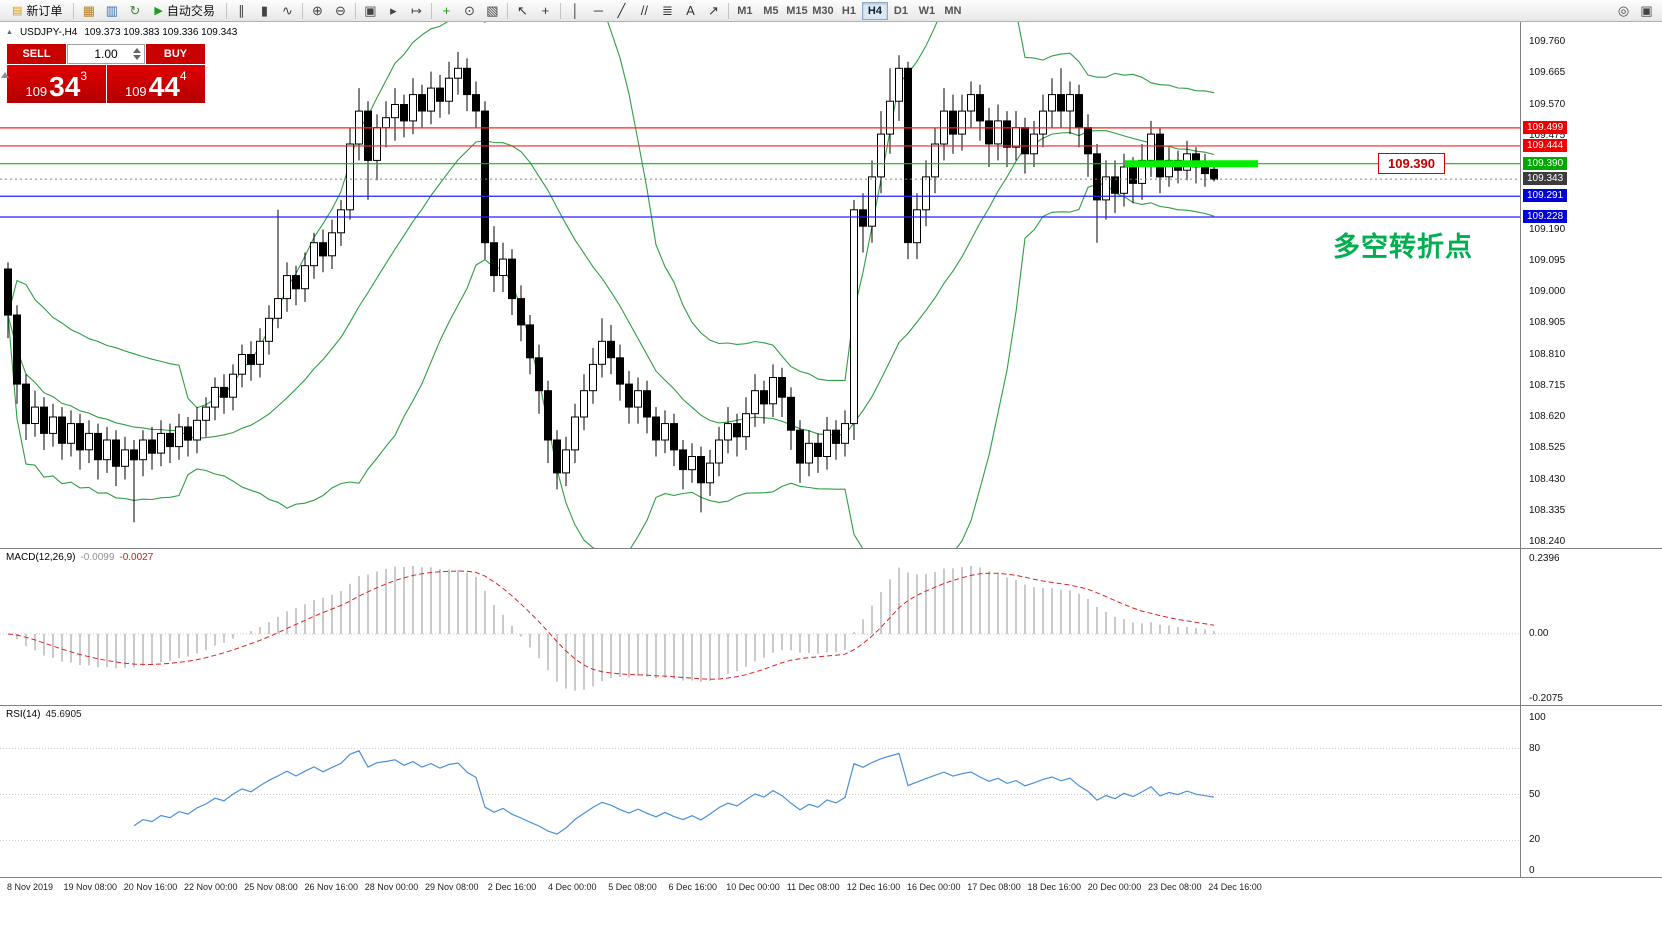 The image size is (1662, 948). I want to click on macd-value-2: -0.0027, so click(136, 557).